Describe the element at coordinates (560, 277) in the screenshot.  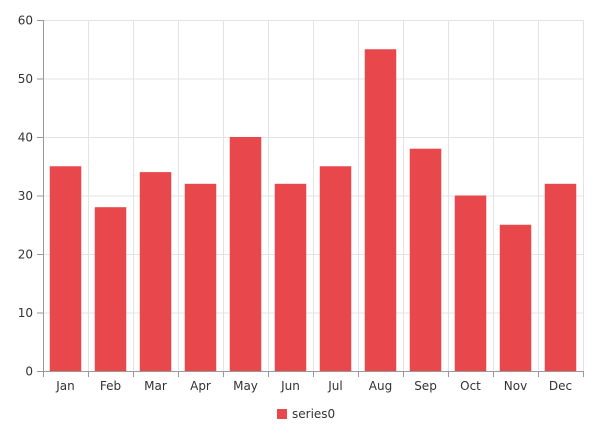
I see `bar-dec` at that location.